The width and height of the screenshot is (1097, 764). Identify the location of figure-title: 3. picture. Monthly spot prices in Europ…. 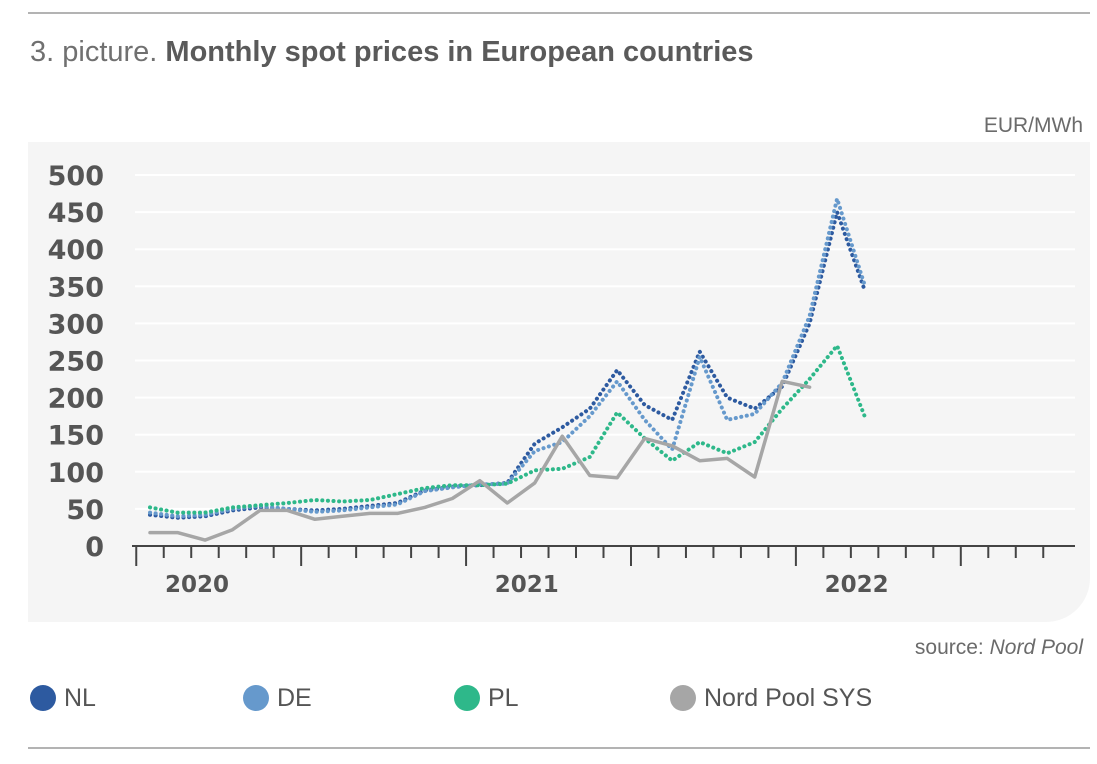
(392, 52).